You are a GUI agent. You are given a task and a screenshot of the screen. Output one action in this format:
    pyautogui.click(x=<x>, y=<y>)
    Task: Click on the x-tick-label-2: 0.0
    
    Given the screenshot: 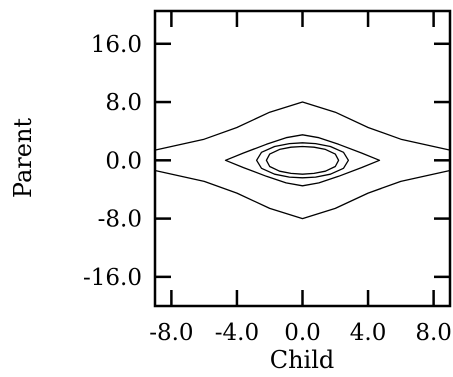 What is the action you would take?
    pyautogui.click(x=302, y=333)
    